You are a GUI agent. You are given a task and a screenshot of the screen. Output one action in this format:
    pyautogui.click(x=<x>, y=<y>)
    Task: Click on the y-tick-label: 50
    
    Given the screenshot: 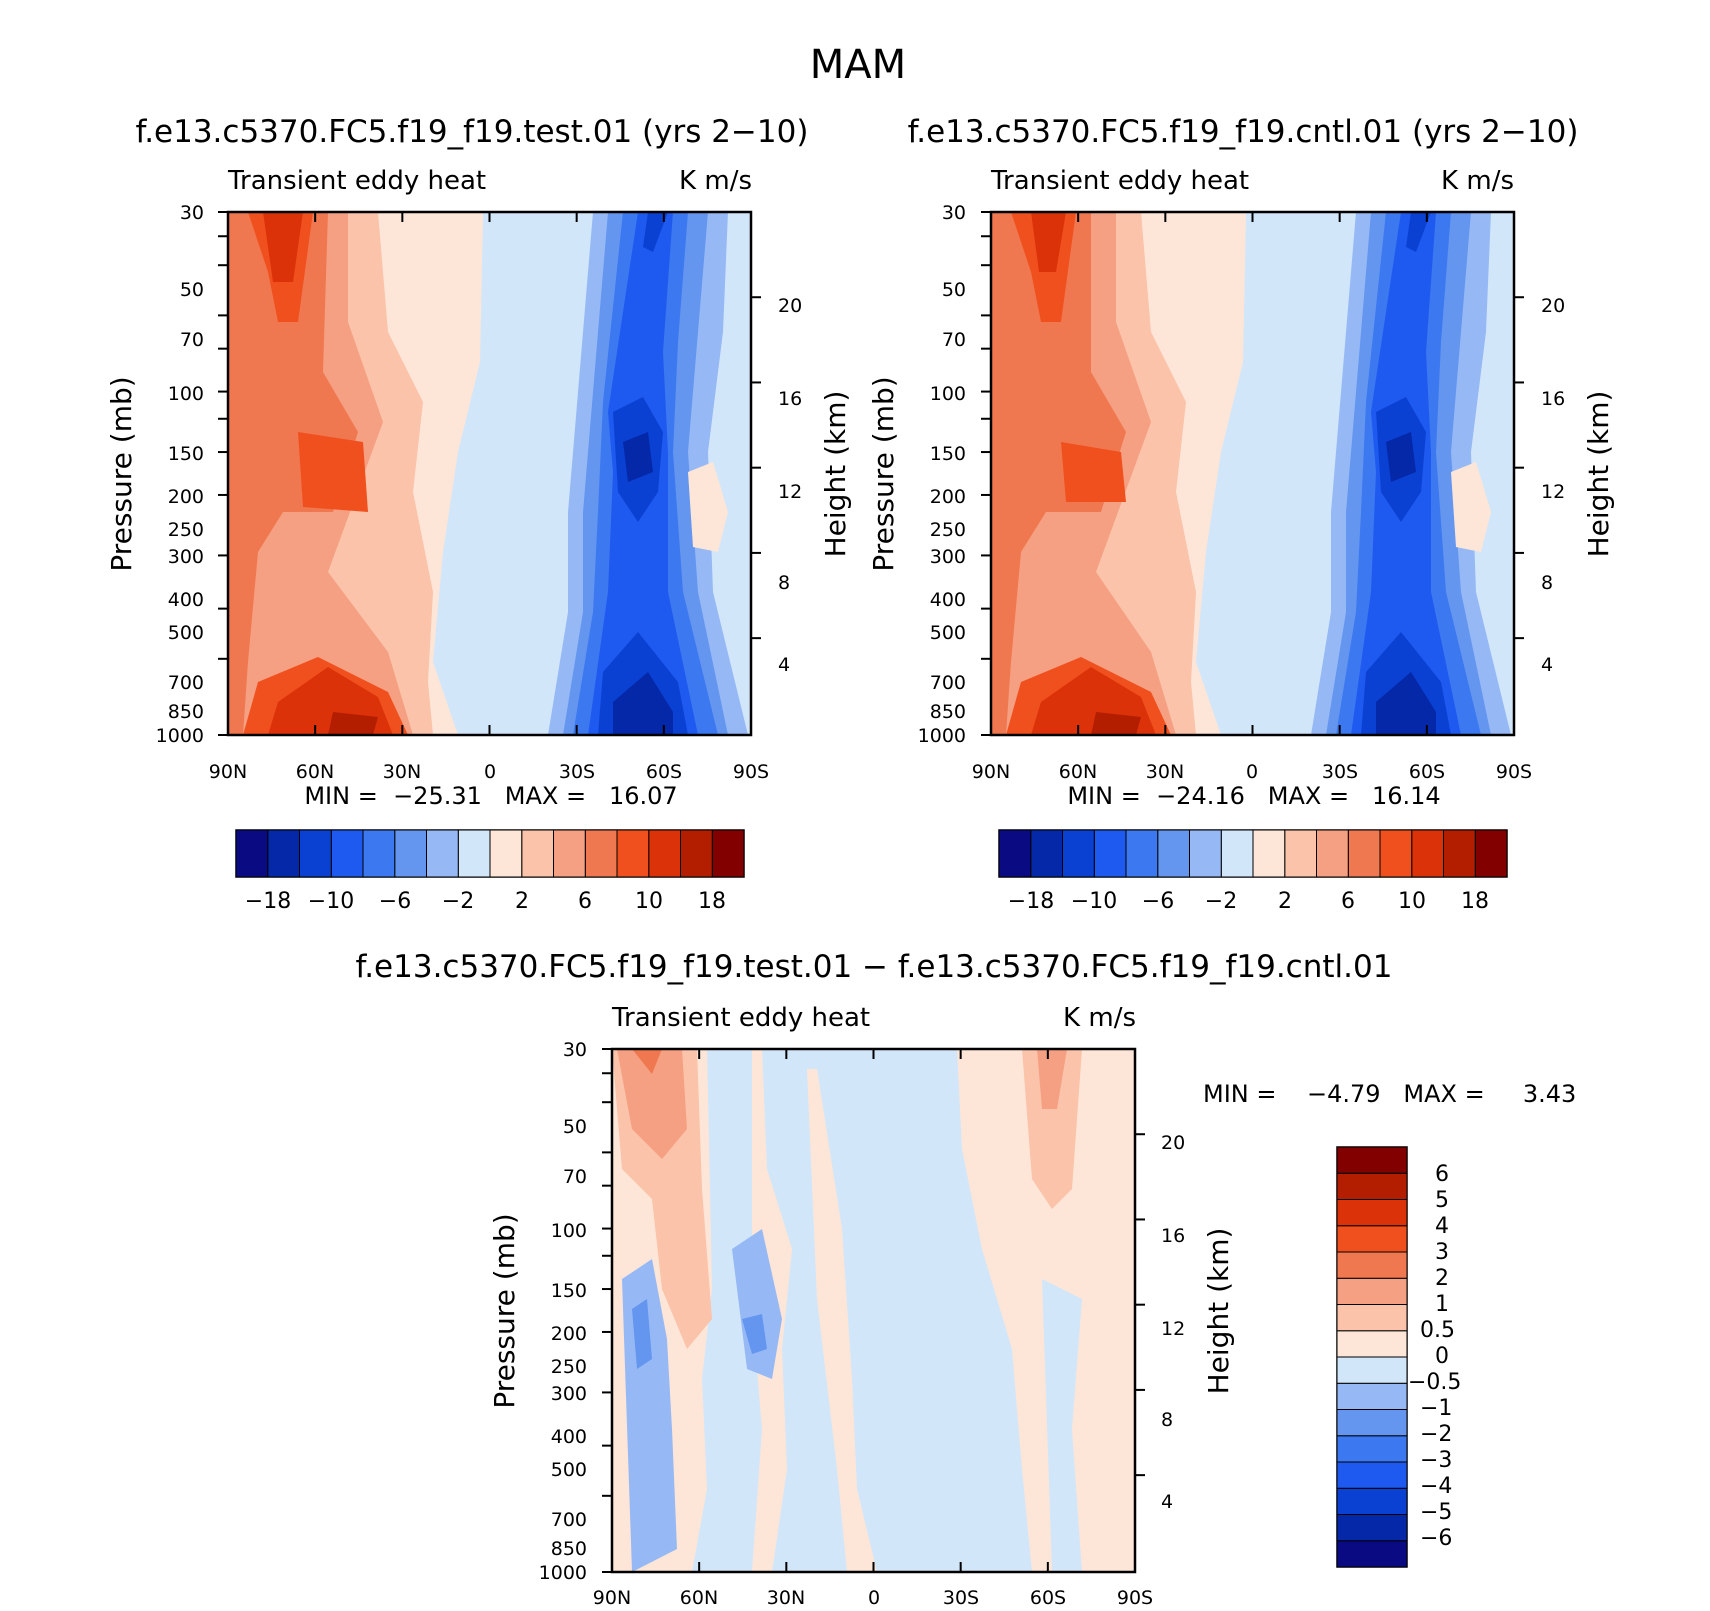 What is the action you would take?
    pyautogui.click(x=575, y=1127)
    